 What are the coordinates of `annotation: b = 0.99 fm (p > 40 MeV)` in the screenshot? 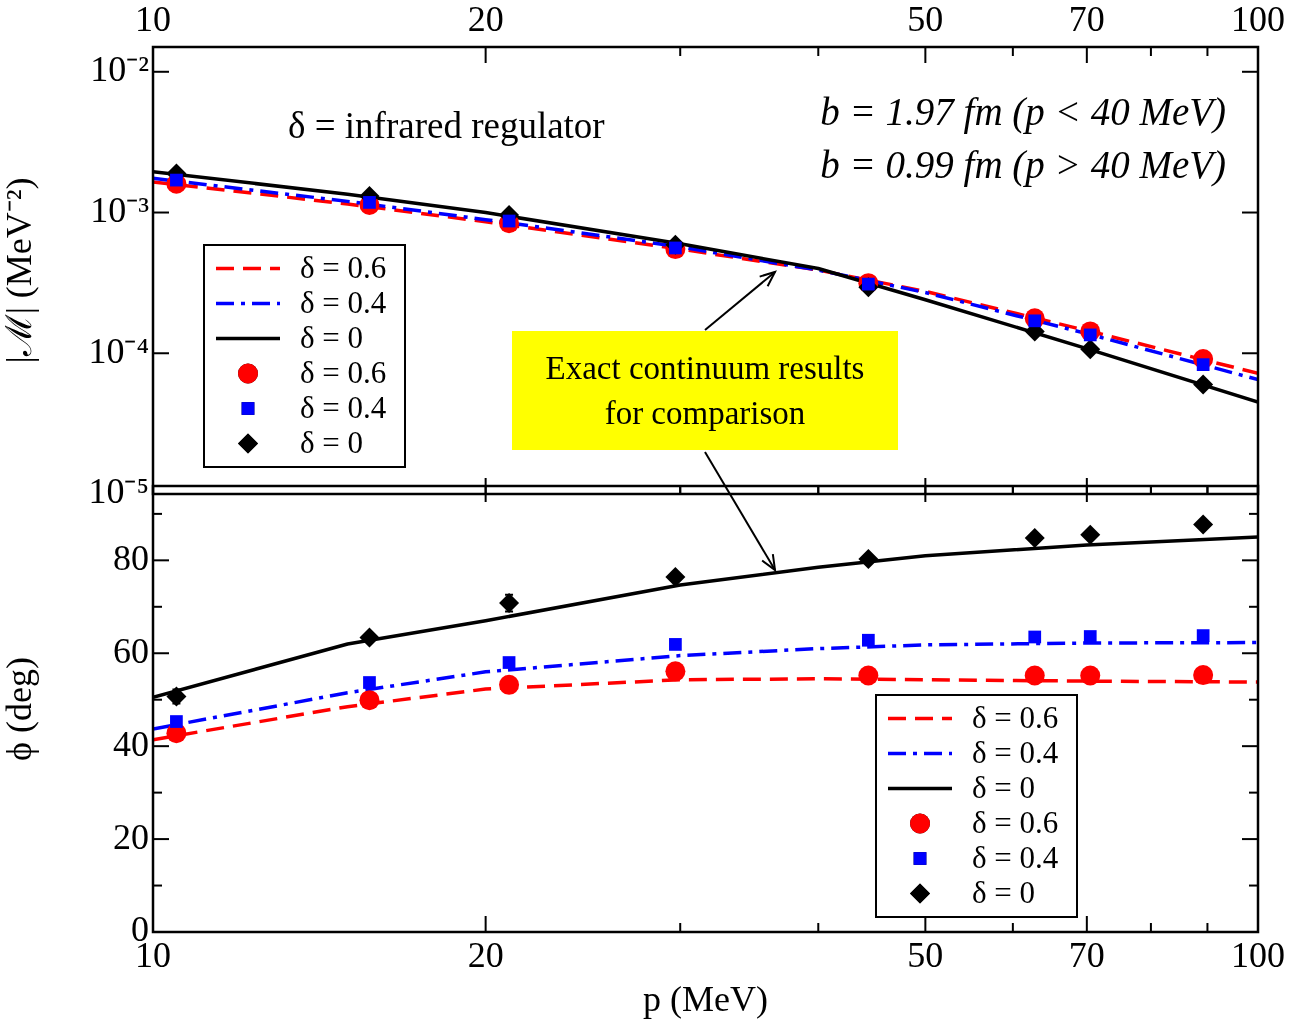 It's located at (1023, 165).